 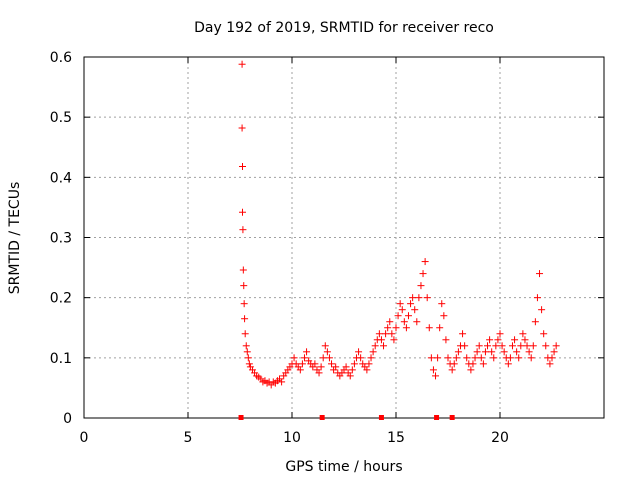 What do you see at coordinates (61, 299) in the screenshot?
I see `y-tick-label: 0.2` at bounding box center [61, 299].